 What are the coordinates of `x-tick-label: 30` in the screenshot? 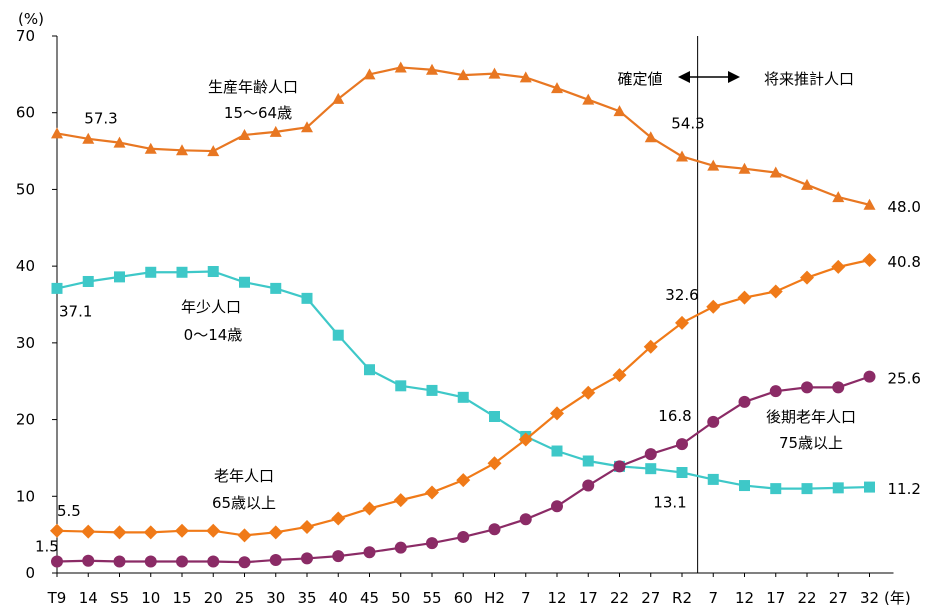 It's located at (275, 598).